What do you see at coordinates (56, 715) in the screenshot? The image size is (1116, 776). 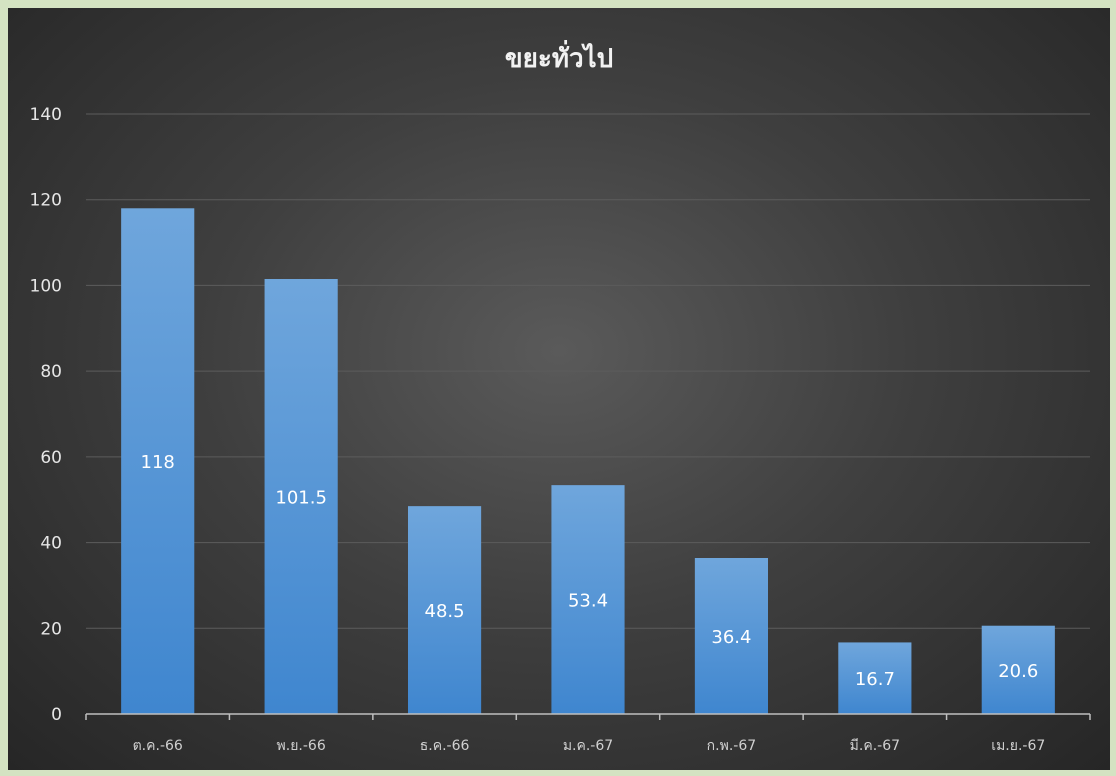 I see `y-tick-label: 0` at bounding box center [56, 715].